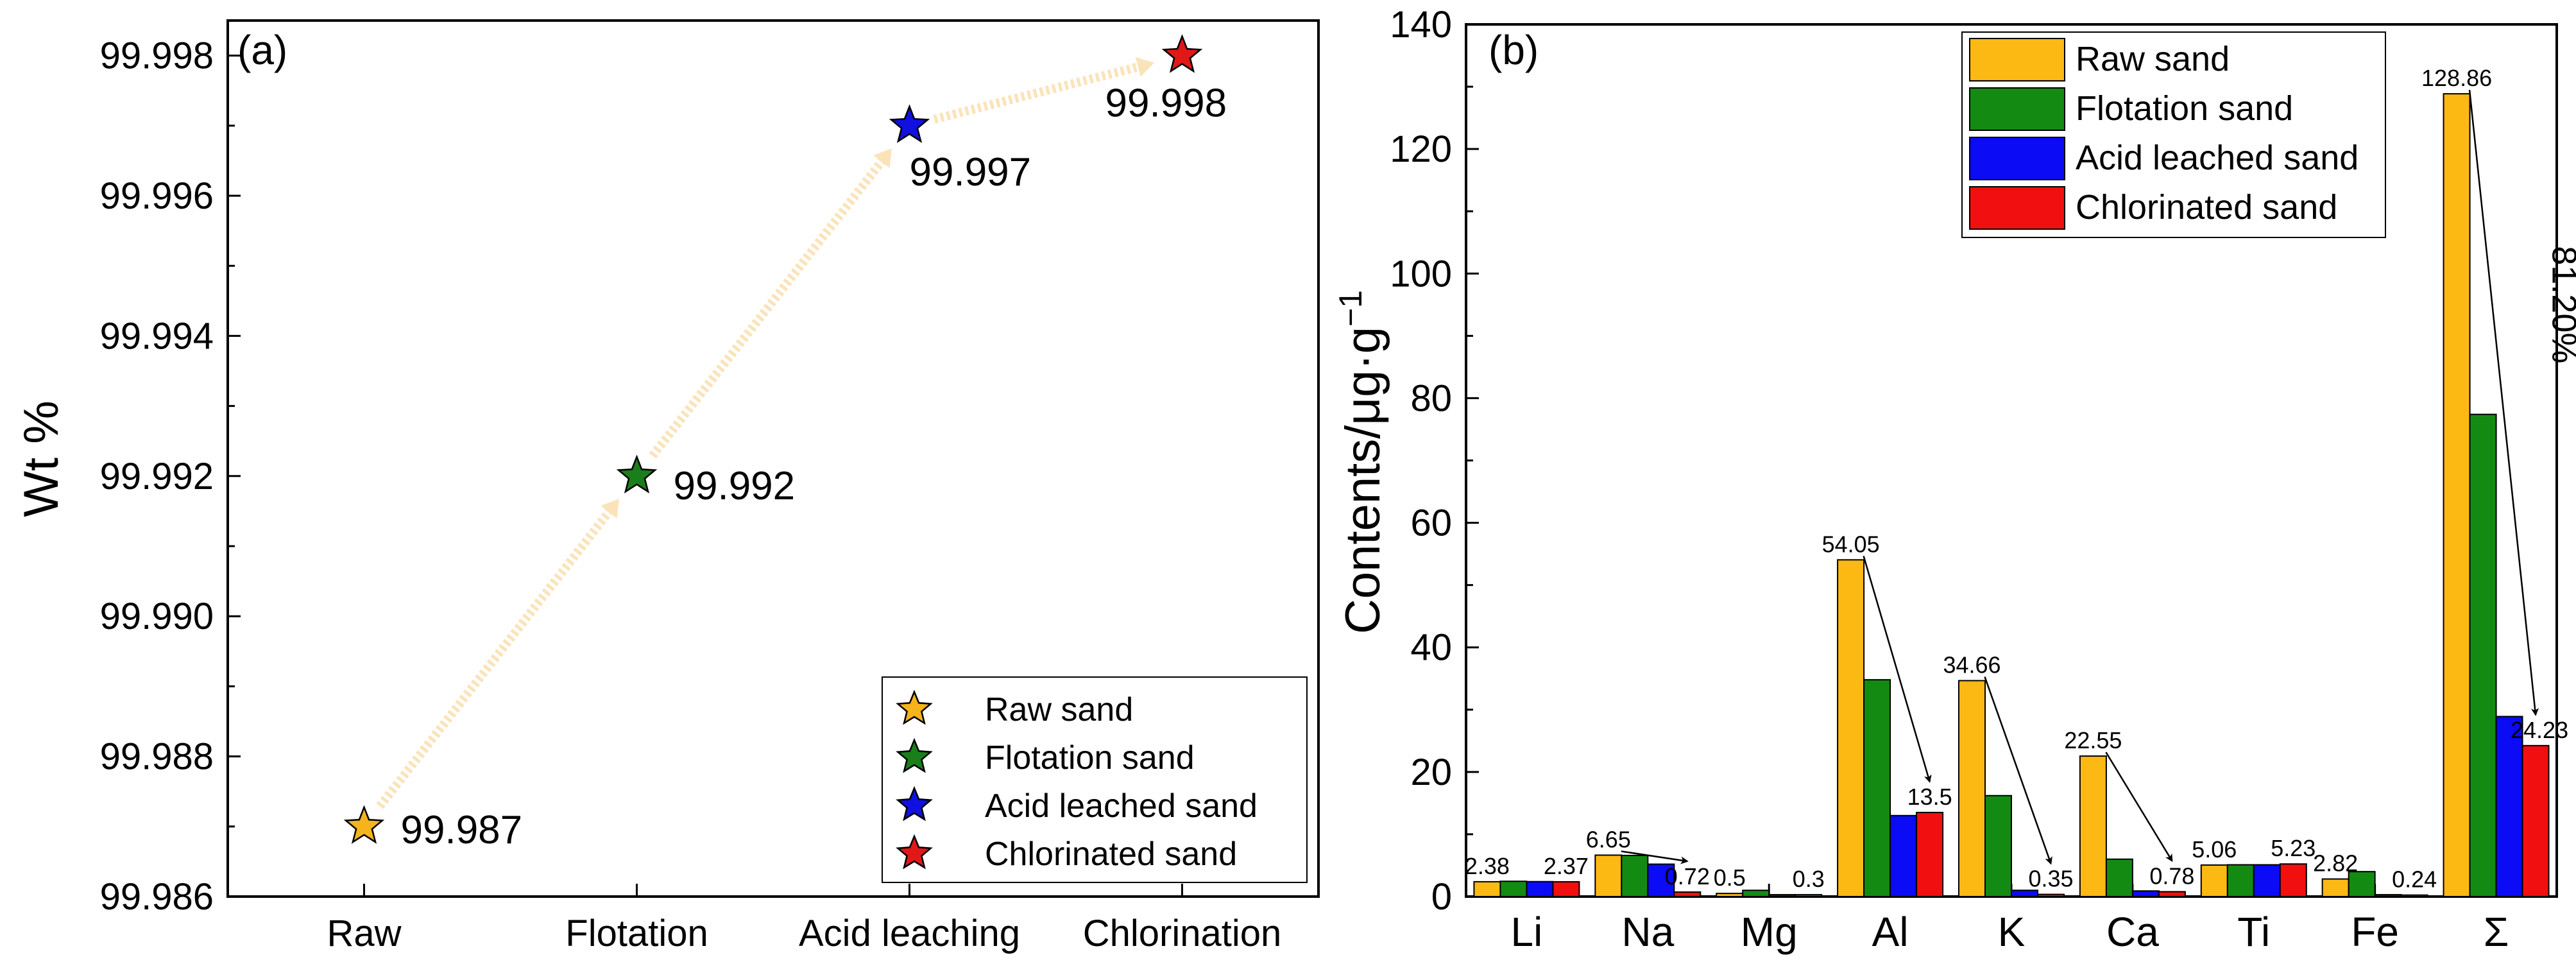 This screenshot has height=971, width=2576. I want to click on x-tick-label: Al, so click(1891, 932).